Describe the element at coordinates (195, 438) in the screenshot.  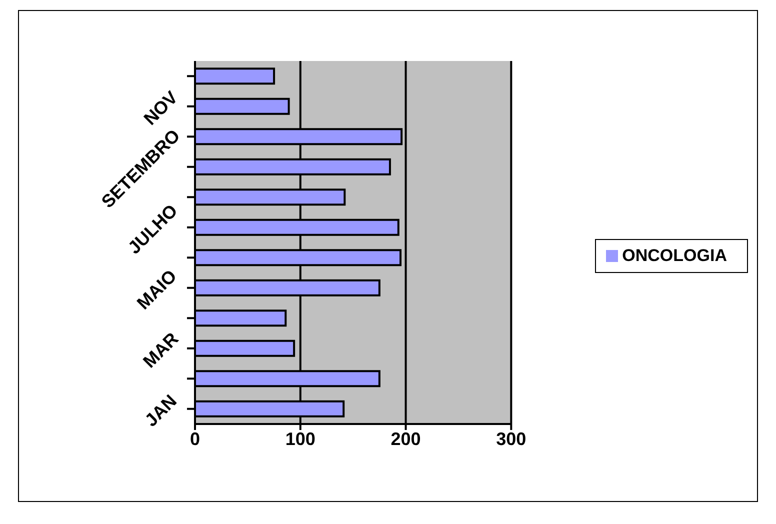
I see `x-tick-label: 0` at that location.